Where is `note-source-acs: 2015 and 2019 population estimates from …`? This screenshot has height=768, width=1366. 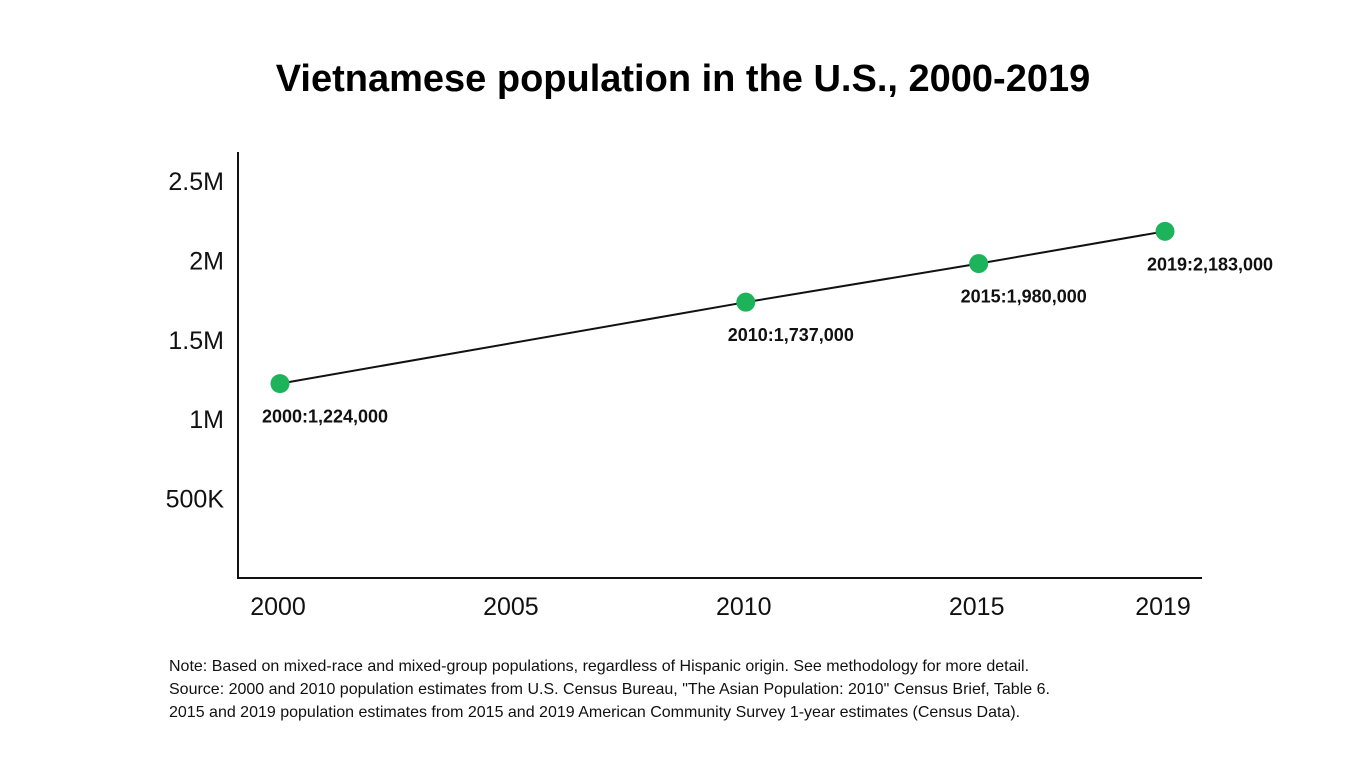
note-source-acs: 2015 and 2019 population estimates from … is located at coordinates (595, 712).